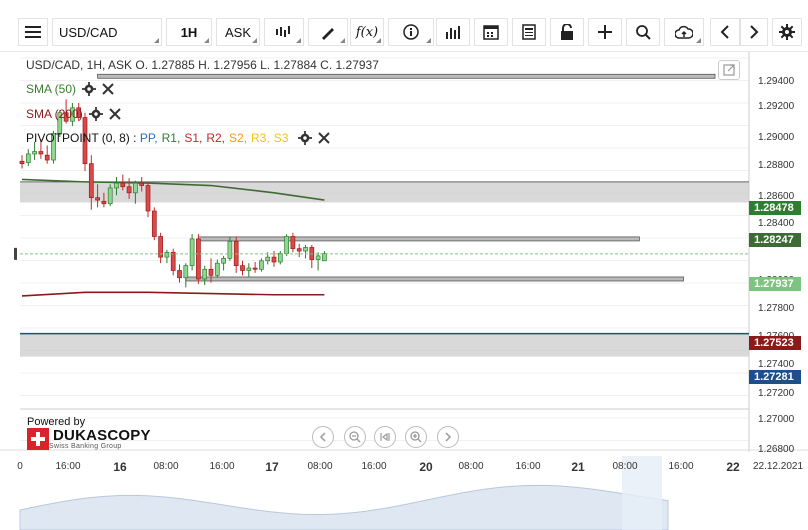 This screenshot has width=808, height=530. I want to click on sma200-label: SMA (200), so click(54, 114).